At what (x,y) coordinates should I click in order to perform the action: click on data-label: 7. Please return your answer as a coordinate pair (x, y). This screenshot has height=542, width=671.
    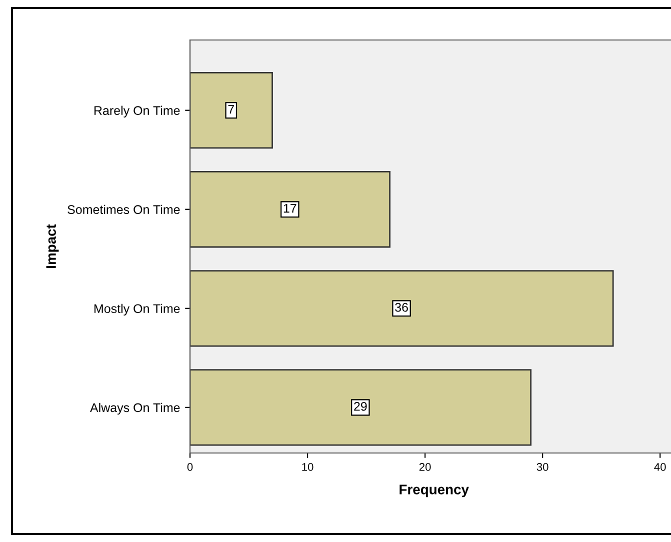
    Looking at the image, I should click on (231, 109).